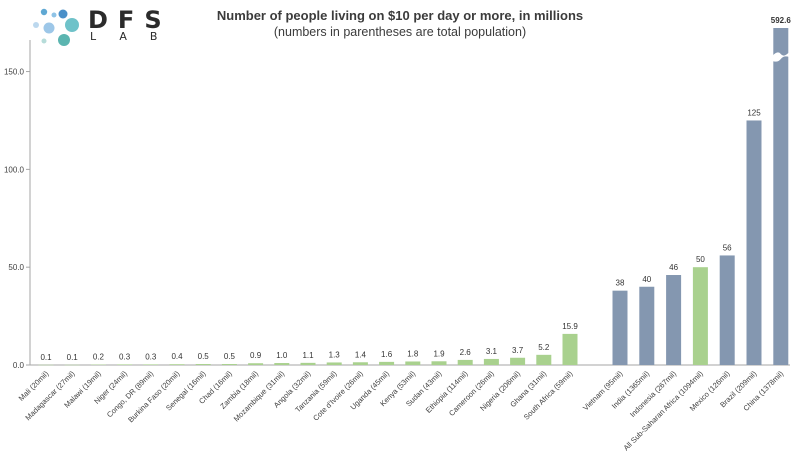  I want to click on data-label: 0.4, so click(177, 356).